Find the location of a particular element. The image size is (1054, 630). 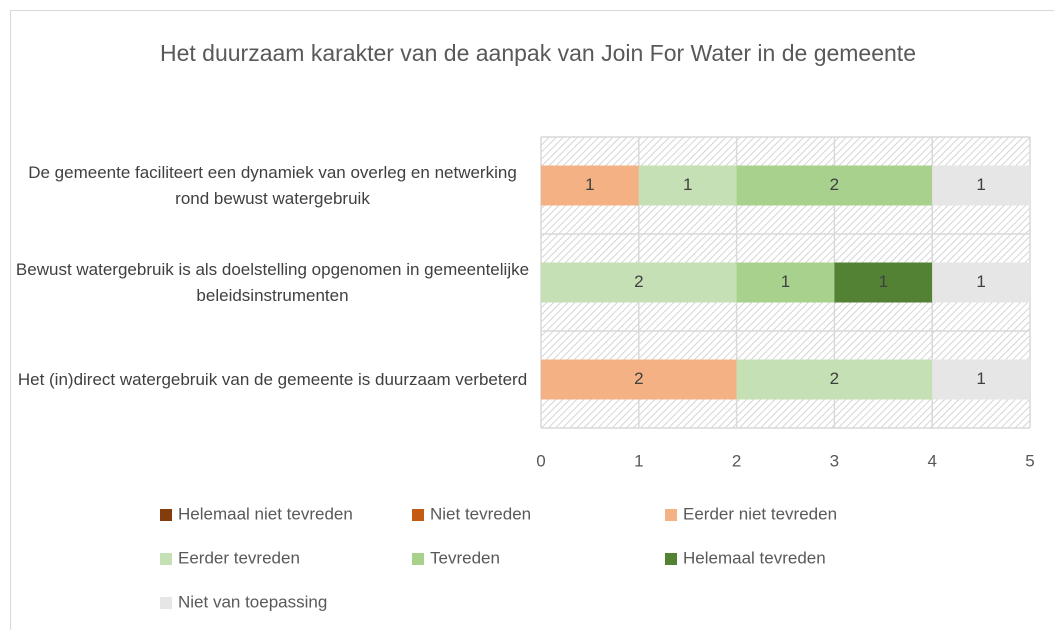

legend-label: Eerder niet tevreden is located at coordinates (760, 513).